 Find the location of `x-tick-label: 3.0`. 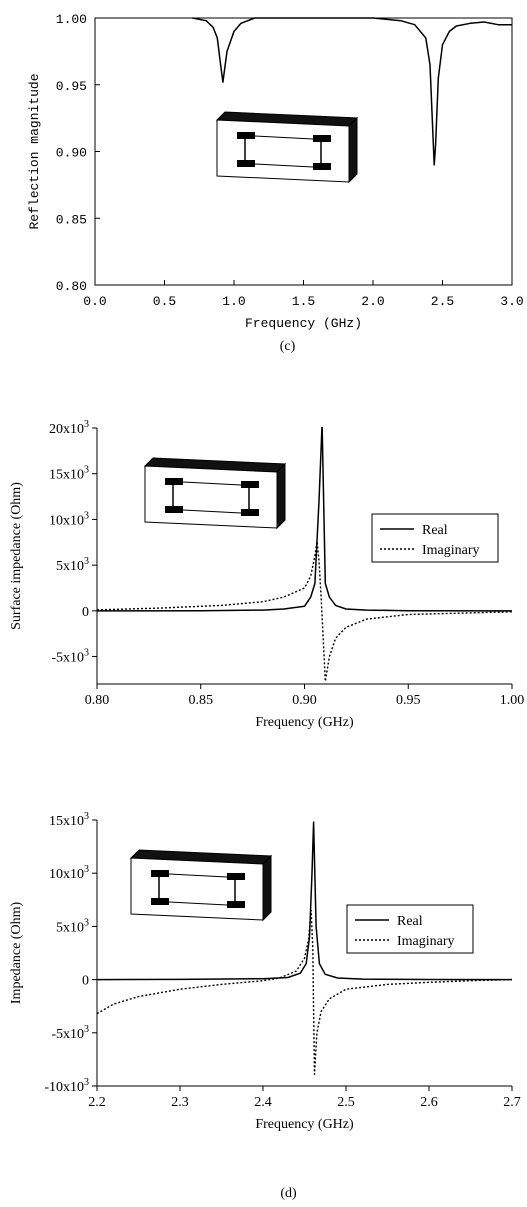

x-tick-label: 3.0 is located at coordinates (511, 301).